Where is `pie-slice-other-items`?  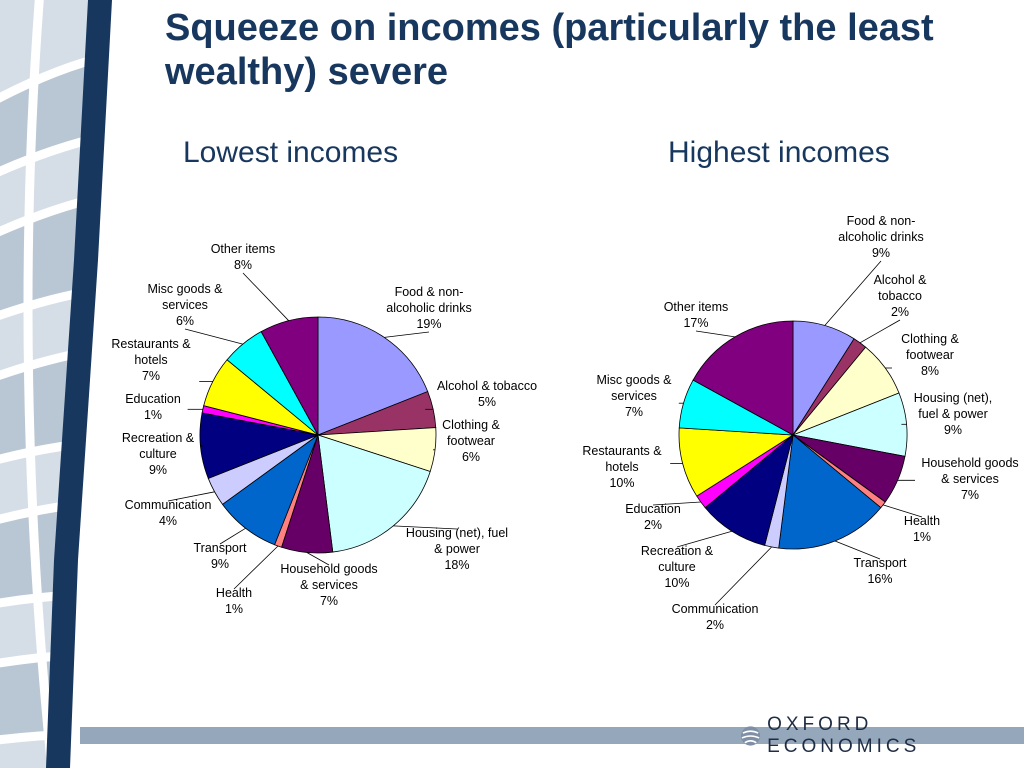 pie-slice-other-items is located at coordinates (289, 376).